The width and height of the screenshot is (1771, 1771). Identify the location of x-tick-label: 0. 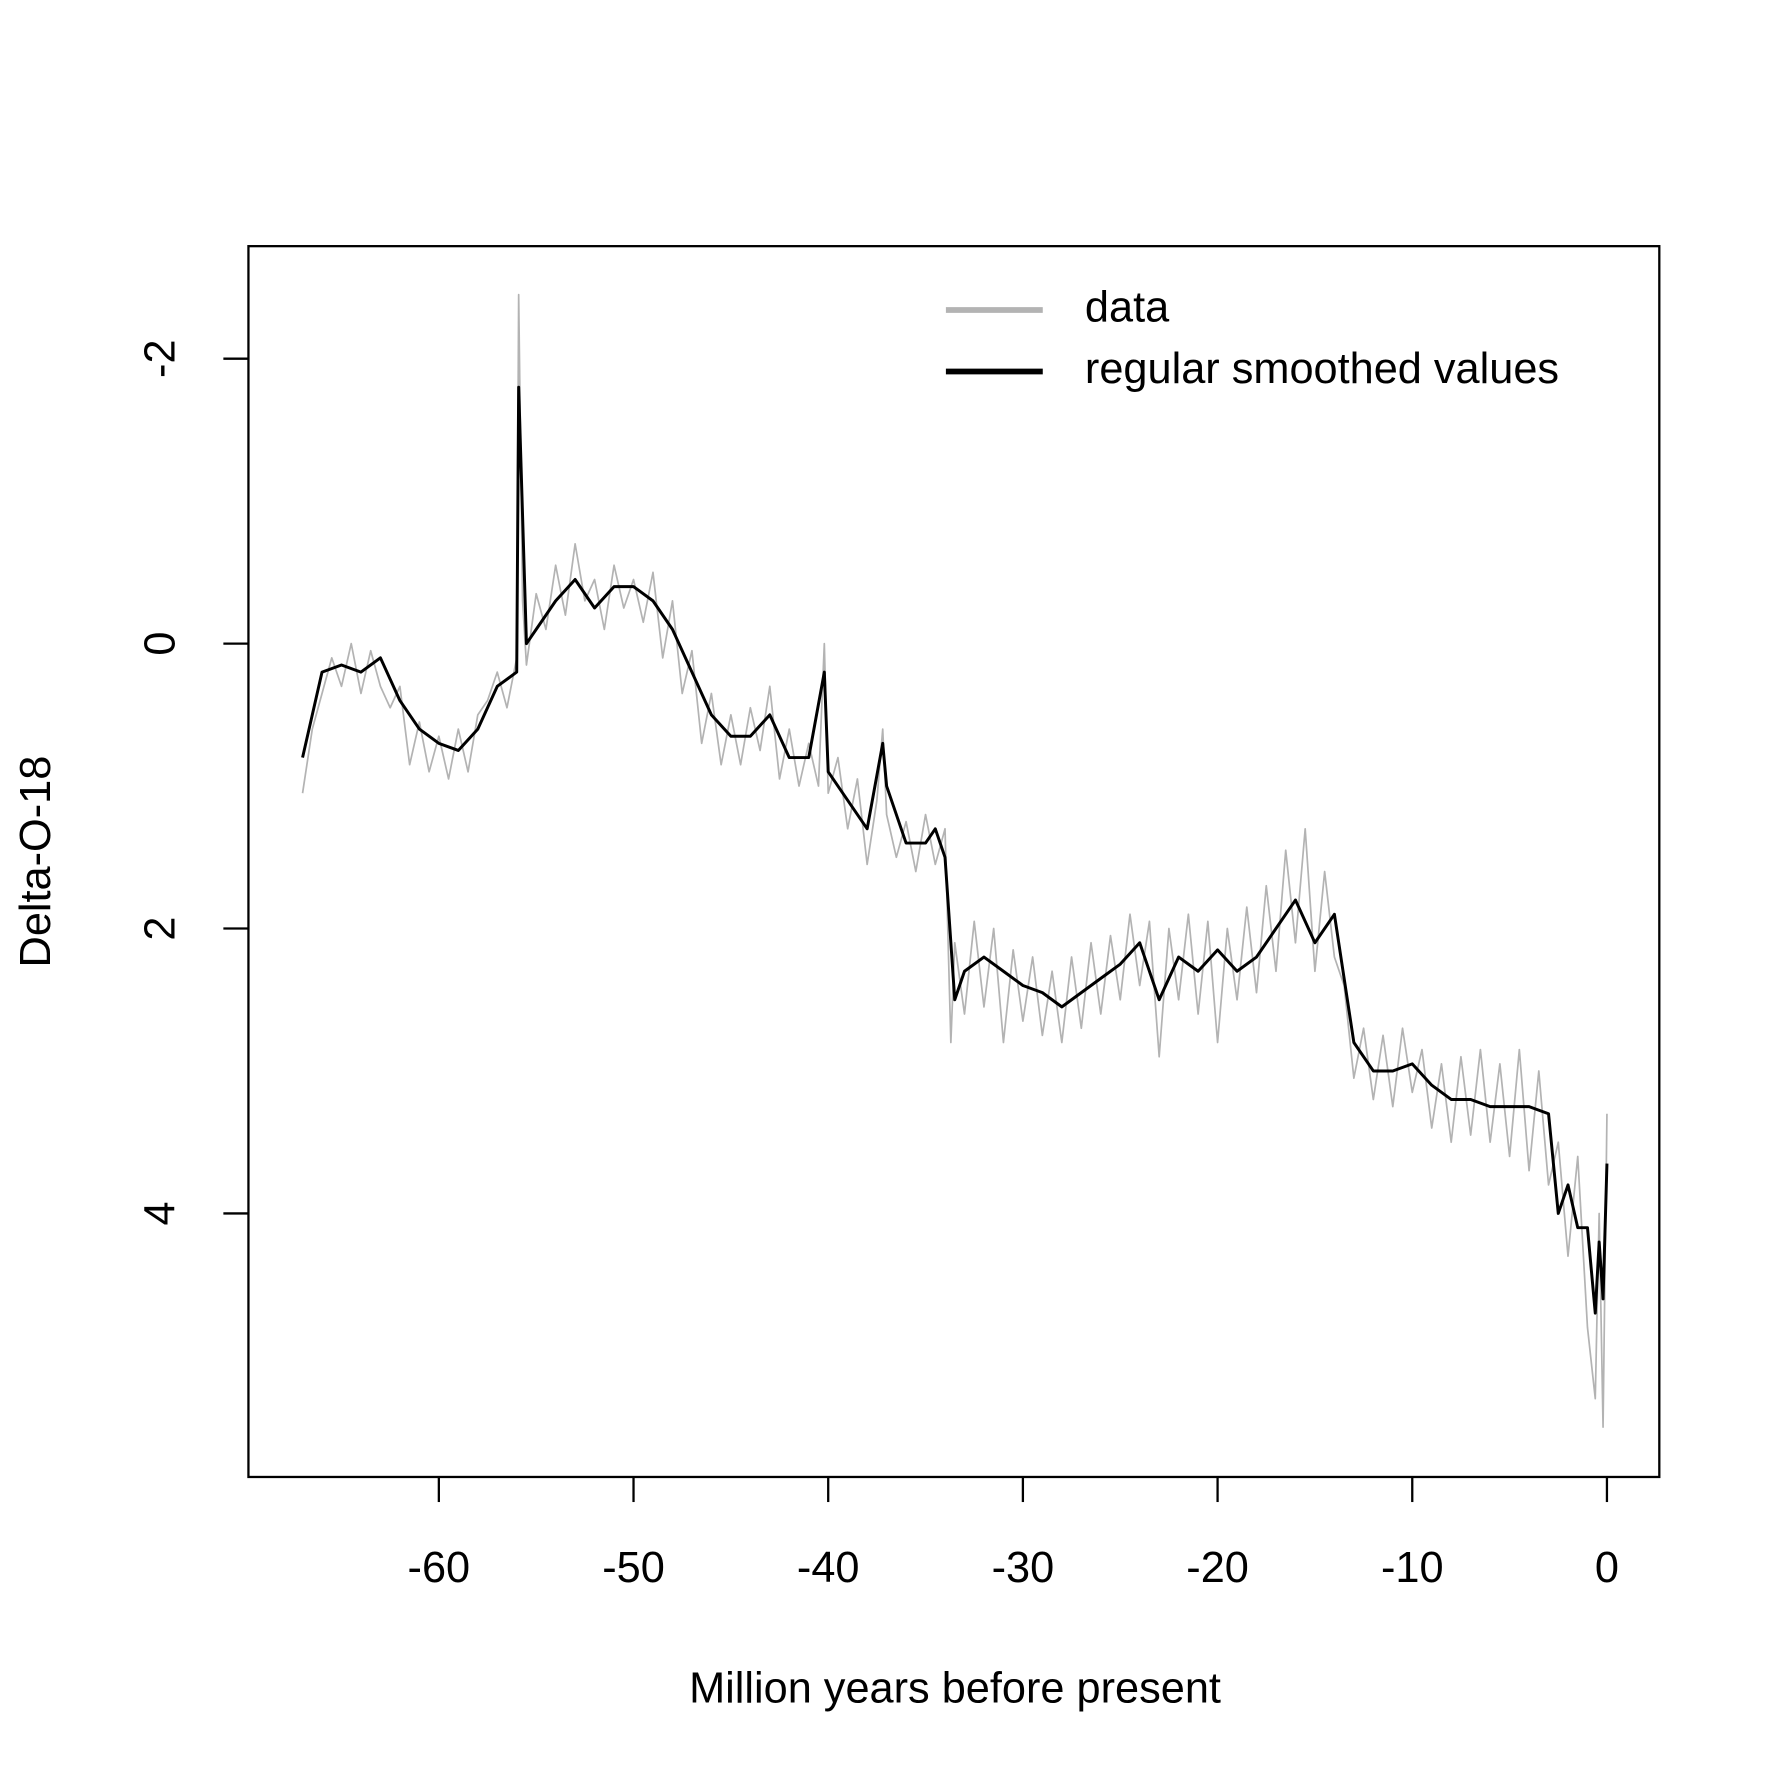
(1607, 1568).